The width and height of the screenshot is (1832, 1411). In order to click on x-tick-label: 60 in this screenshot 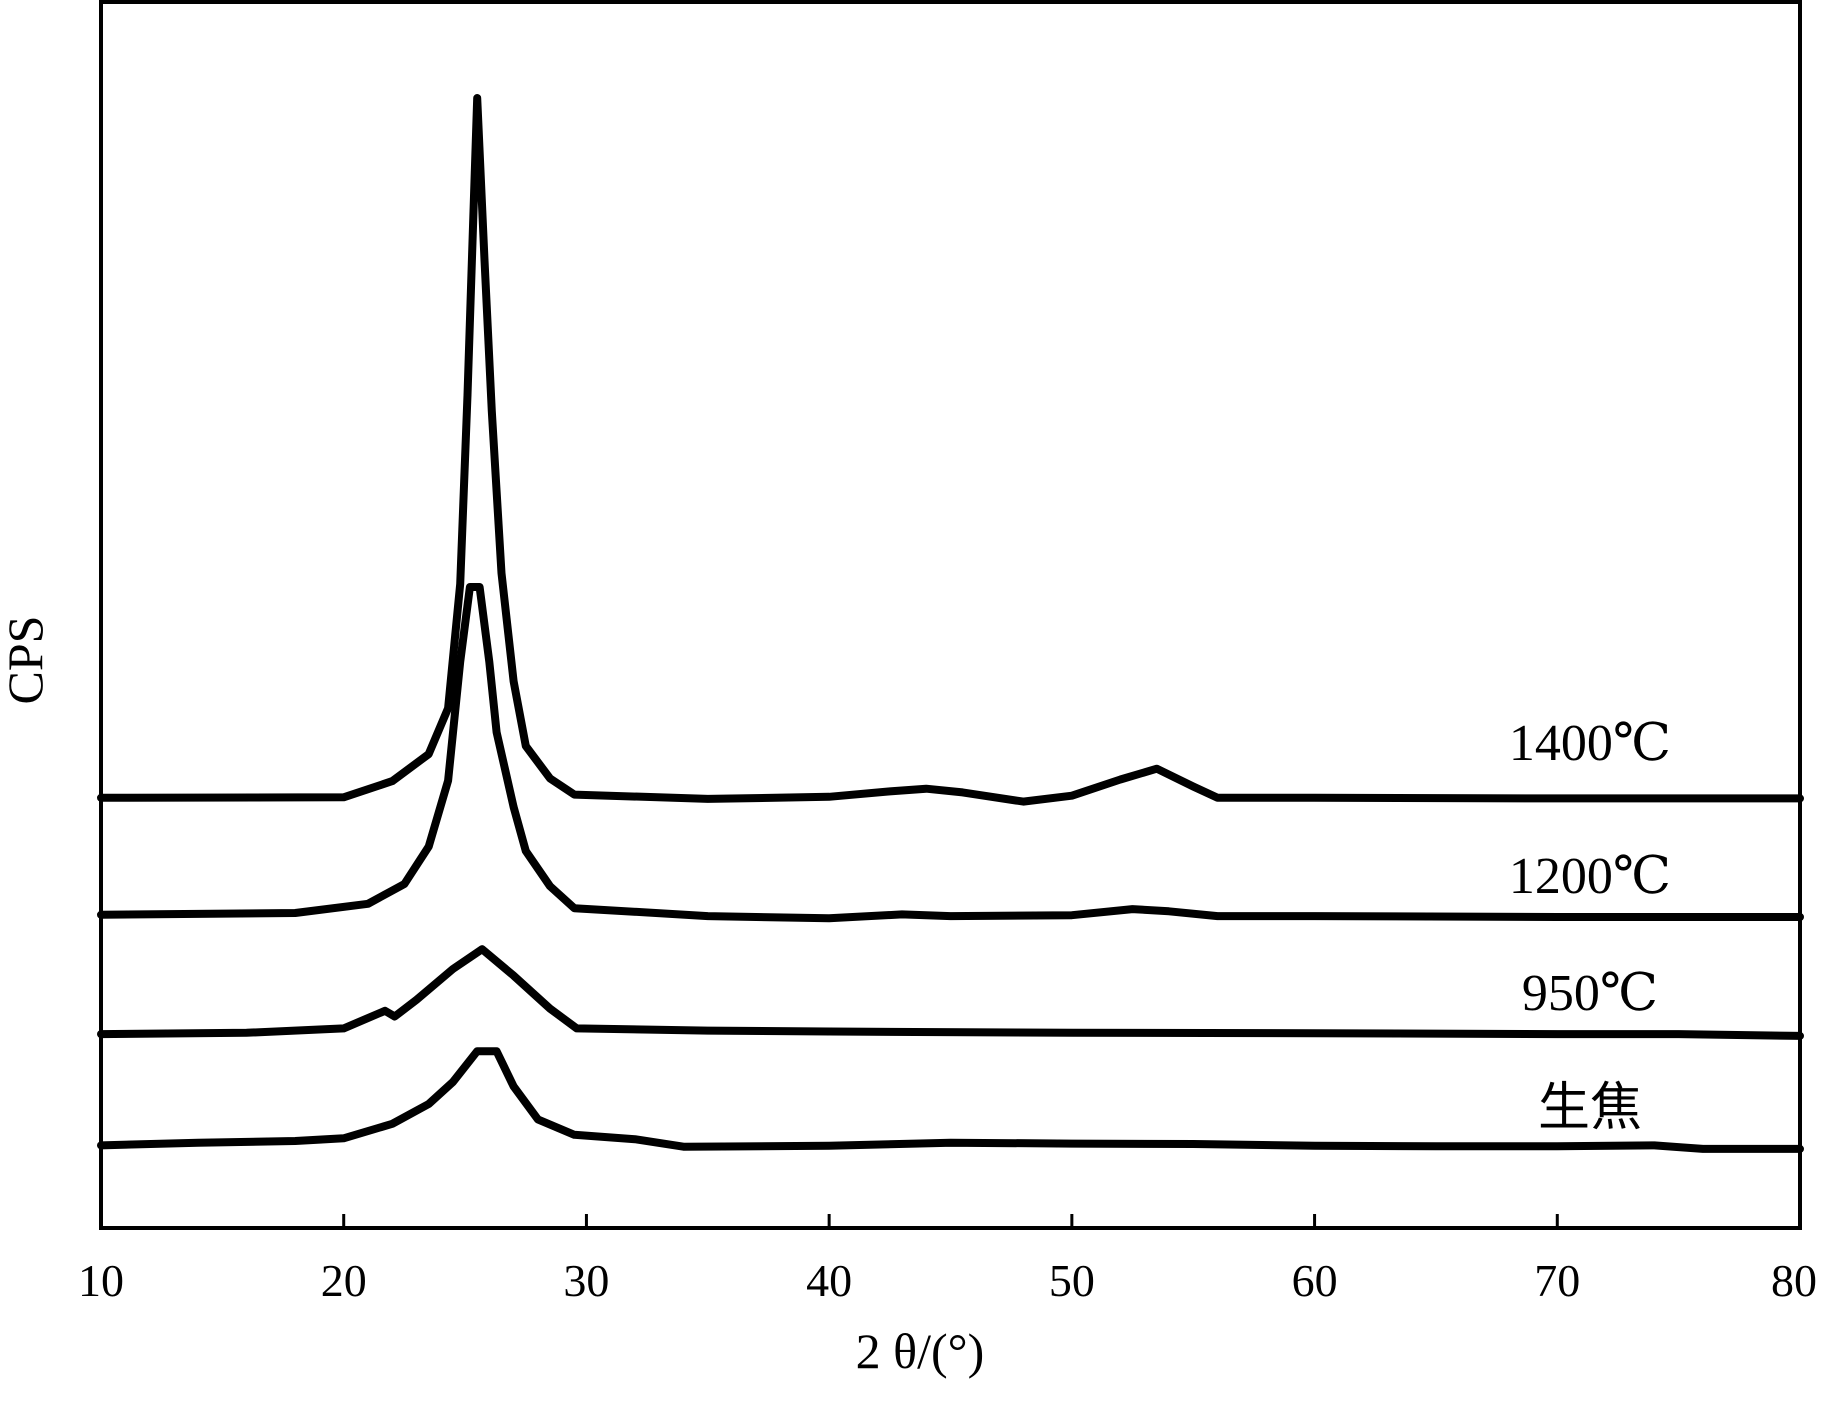, I will do `click(1315, 1280)`.